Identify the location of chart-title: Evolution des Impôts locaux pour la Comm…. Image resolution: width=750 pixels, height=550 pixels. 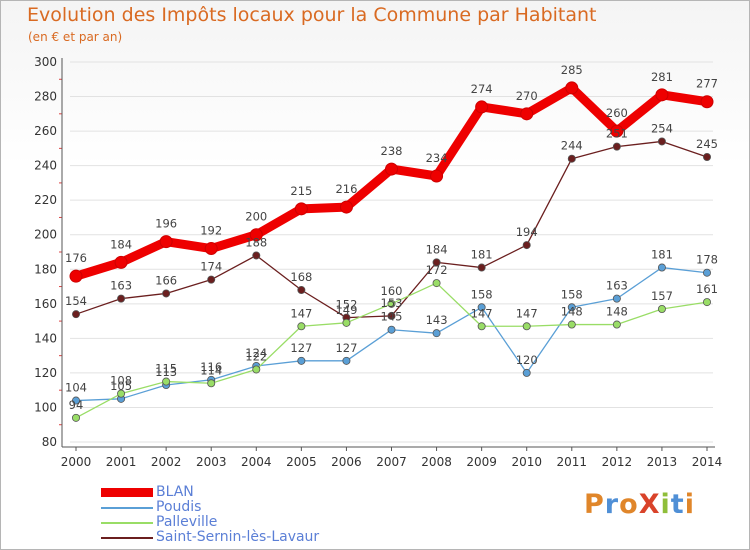
(312, 15).